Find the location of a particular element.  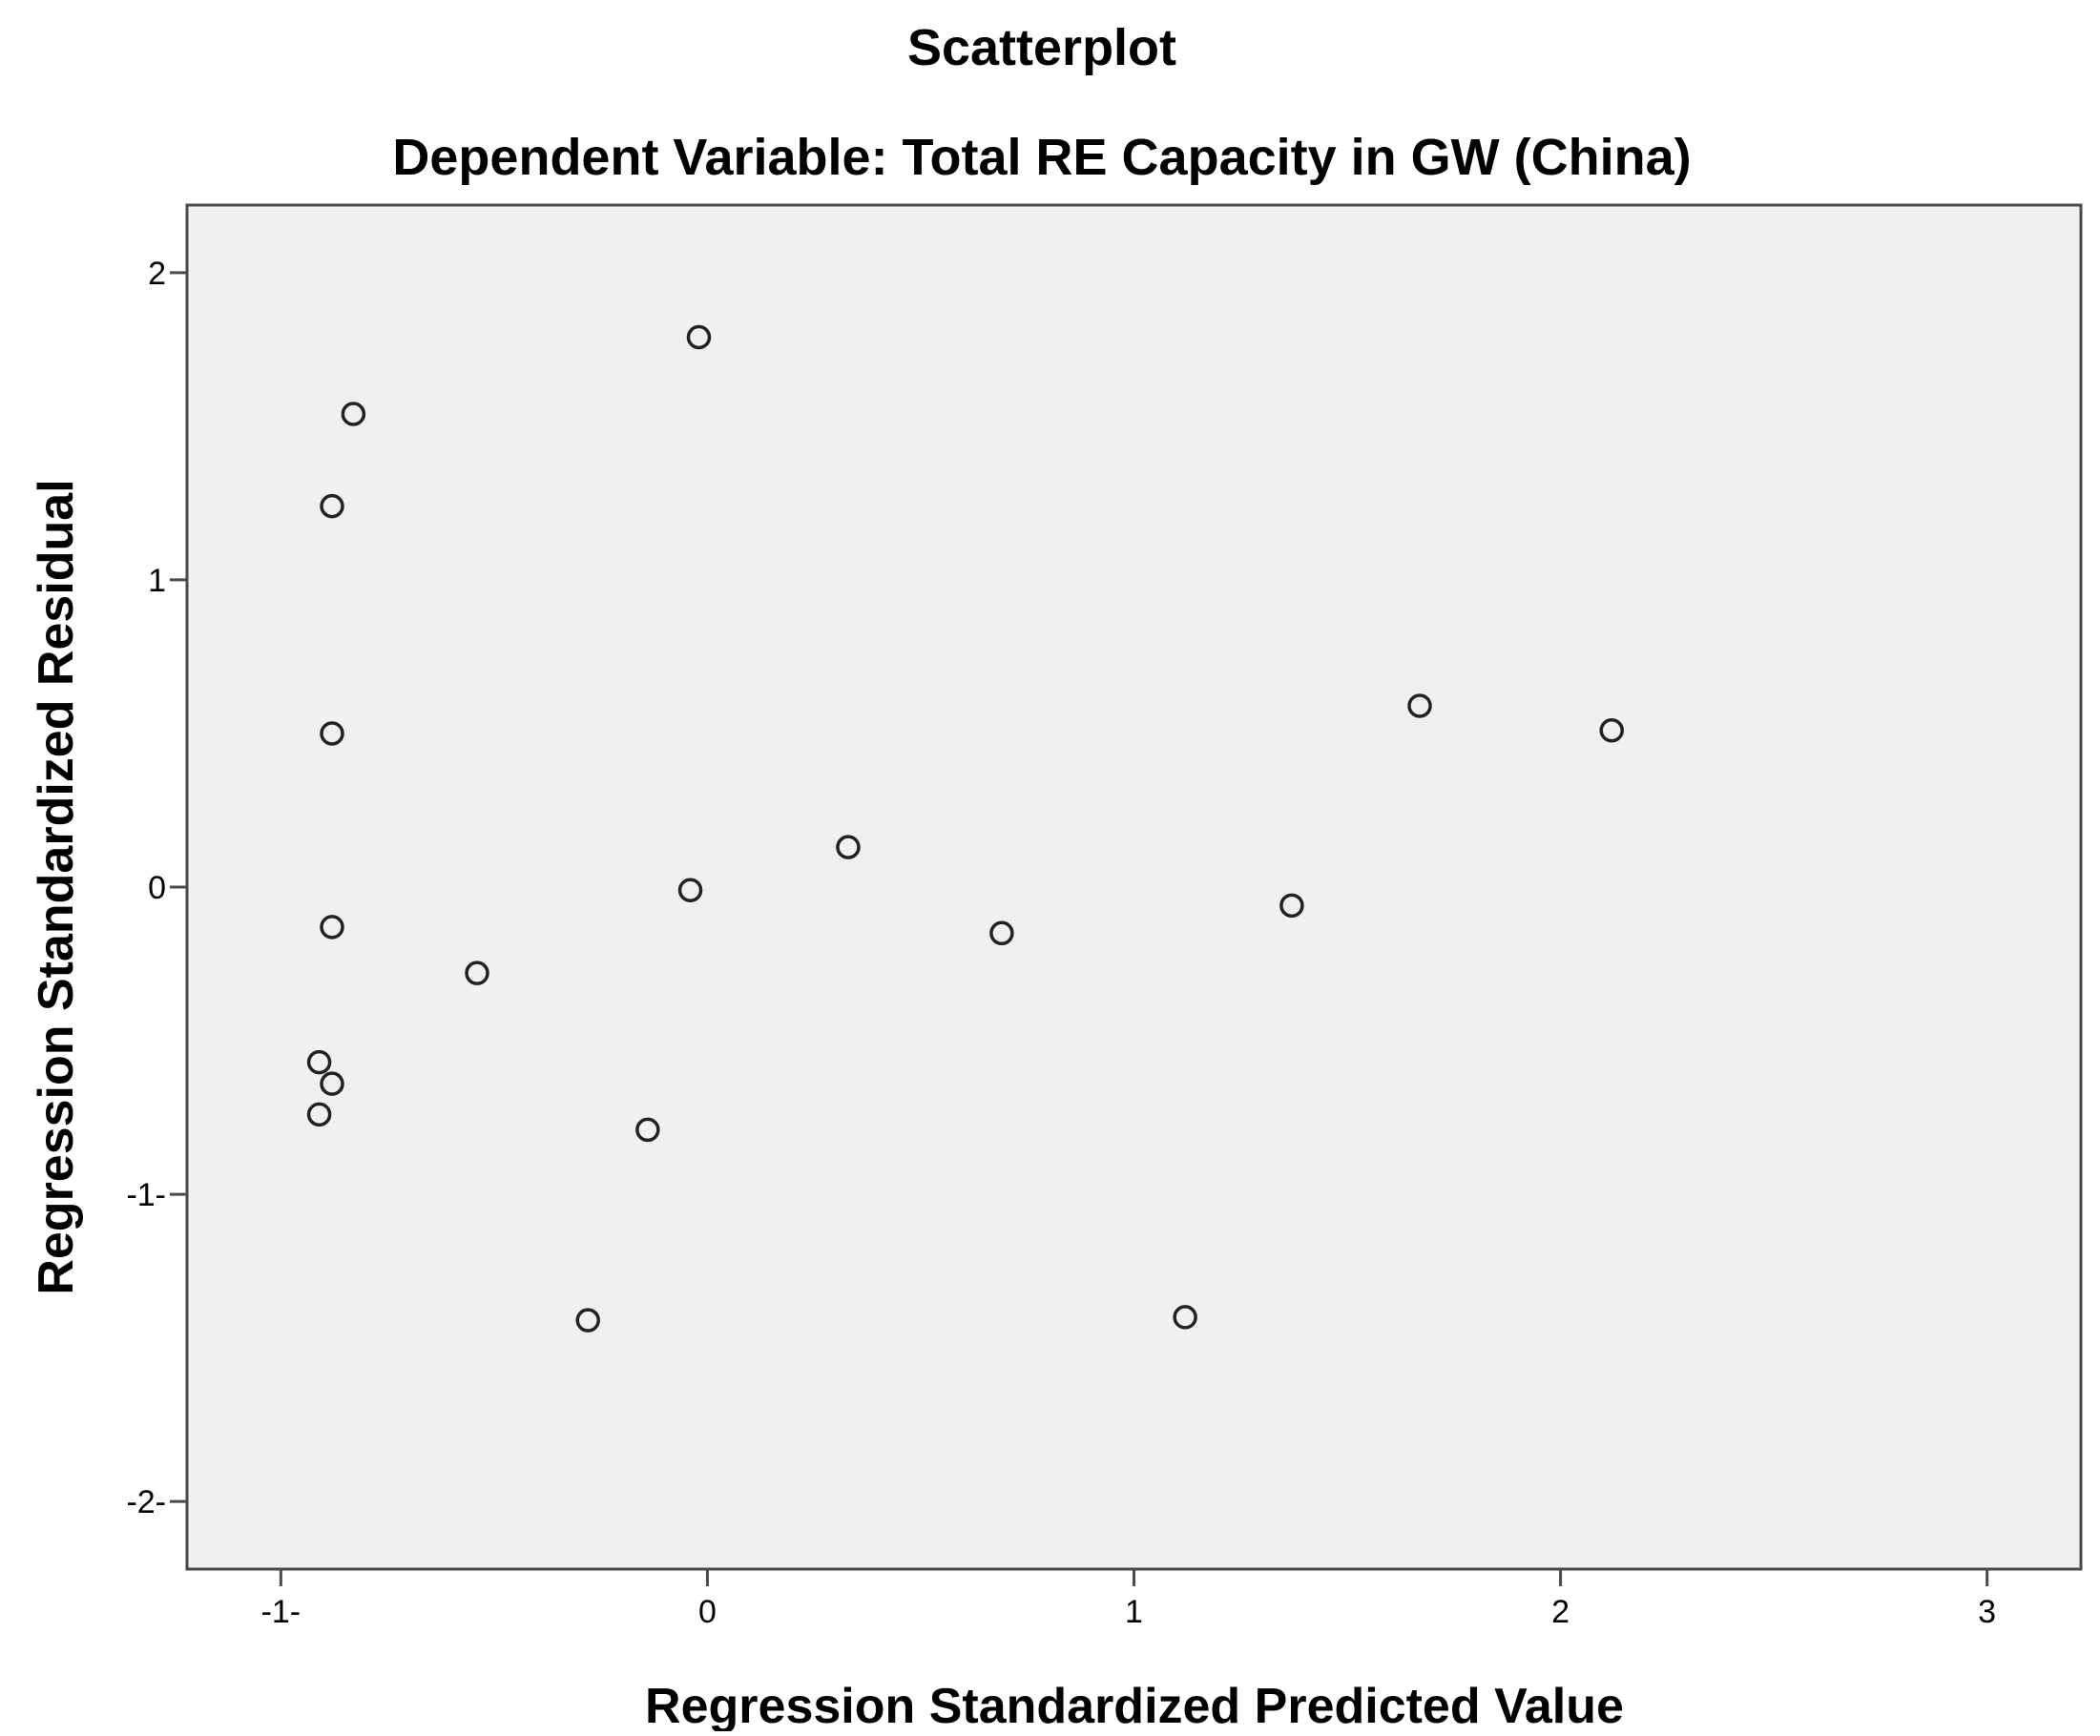

y-tick-label: 0 is located at coordinates (157, 888).